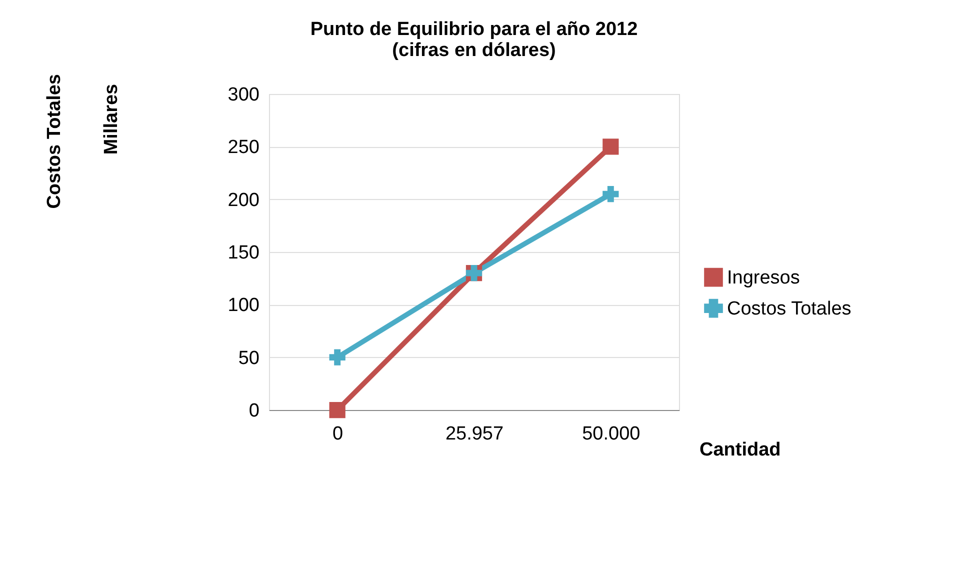 The width and height of the screenshot is (962, 584). Describe the element at coordinates (244, 305) in the screenshot. I see `y-tick-label: 100` at that location.